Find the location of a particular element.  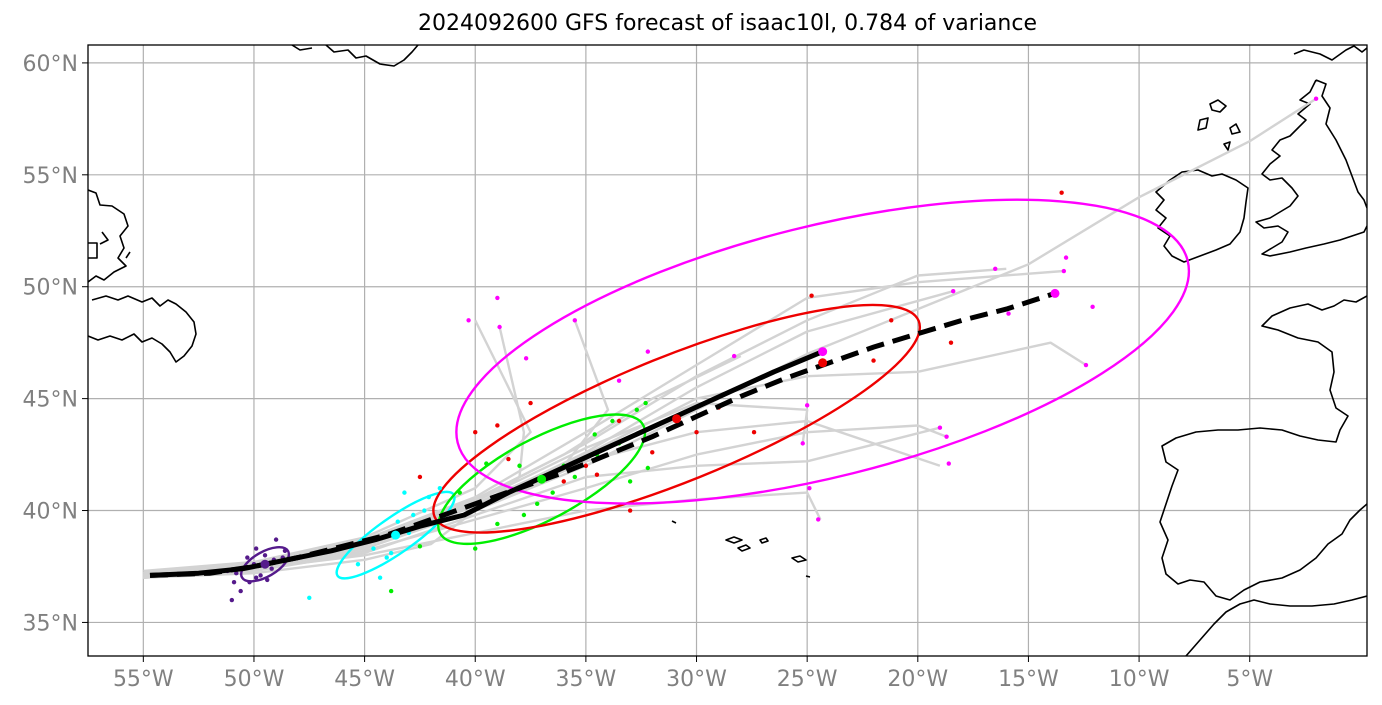

coastline-greenland is located at coordinates (355, 56).